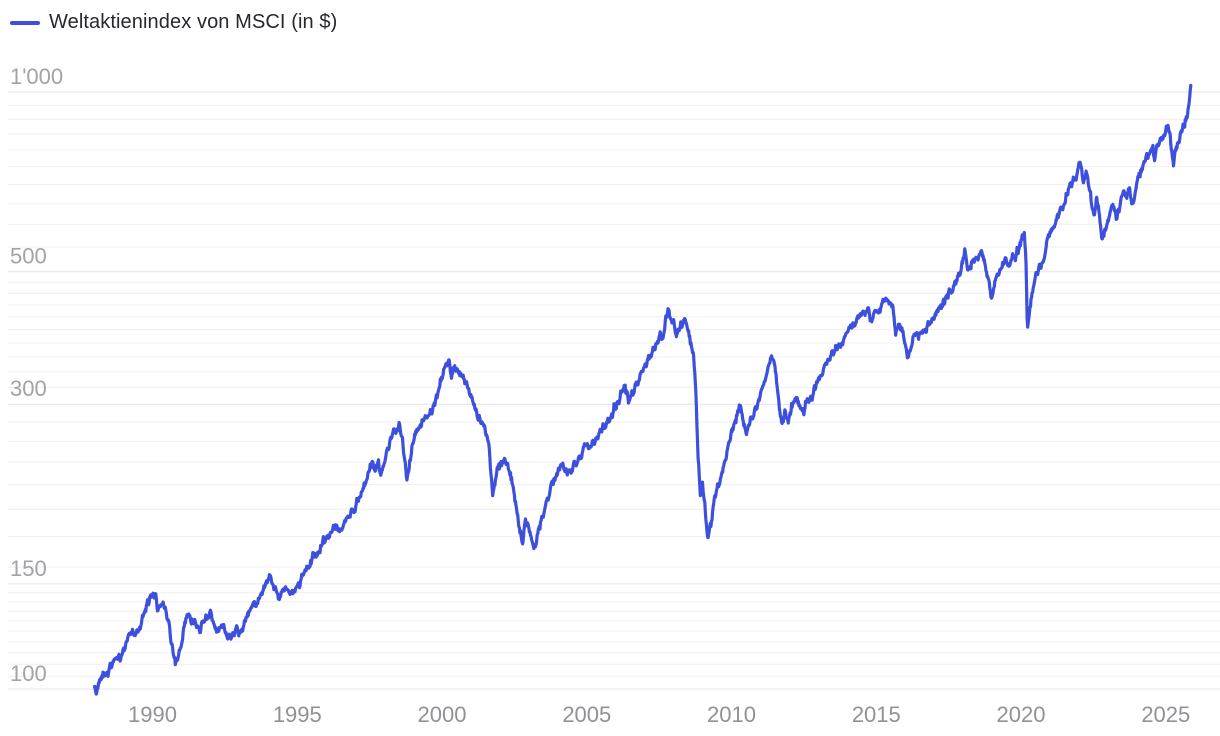  I want to click on y-axis-tick-label: 1'000, so click(36, 76).